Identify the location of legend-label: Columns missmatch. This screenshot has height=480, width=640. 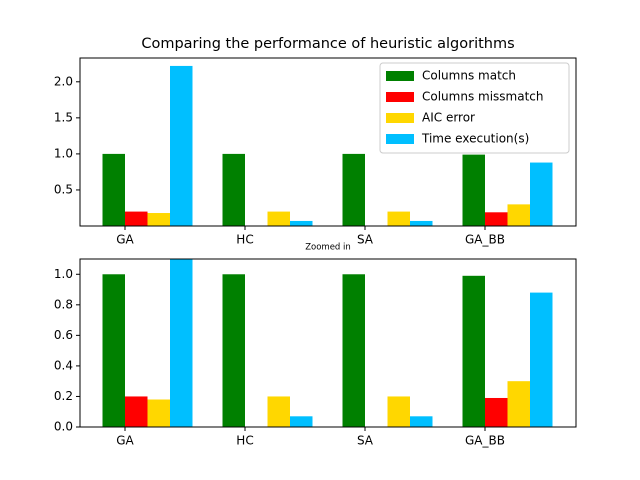
(483, 97).